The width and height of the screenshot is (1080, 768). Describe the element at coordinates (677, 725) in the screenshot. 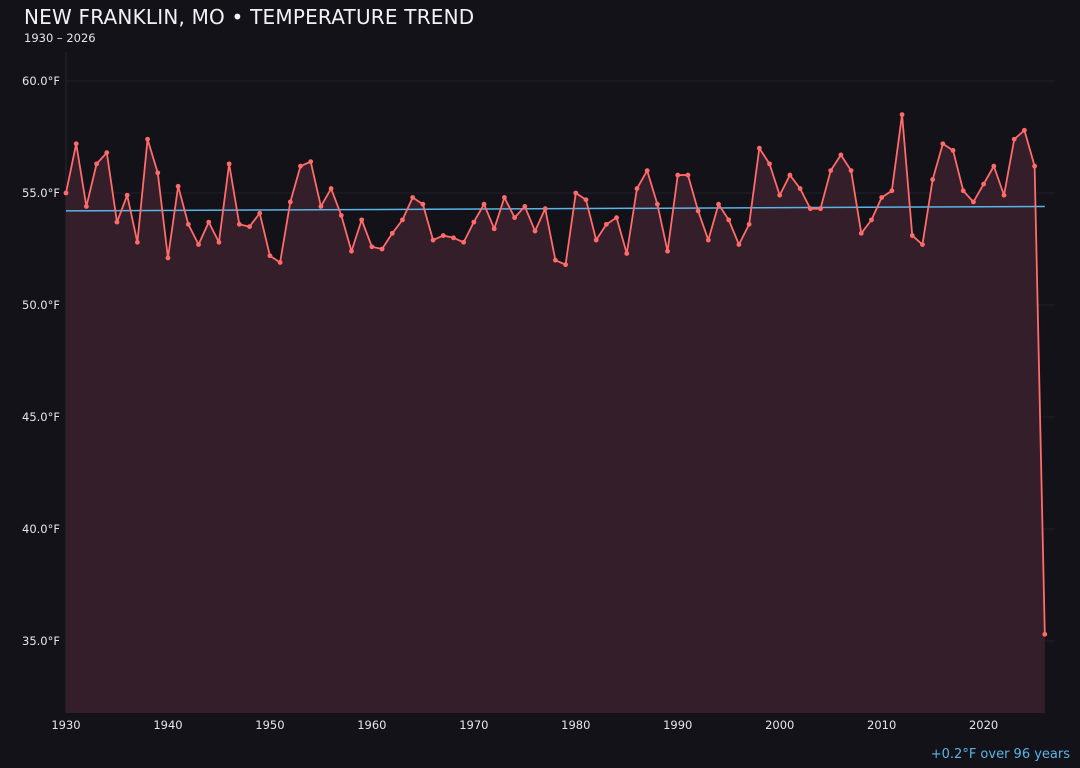

I see `x-tick-label: 1990` at that location.